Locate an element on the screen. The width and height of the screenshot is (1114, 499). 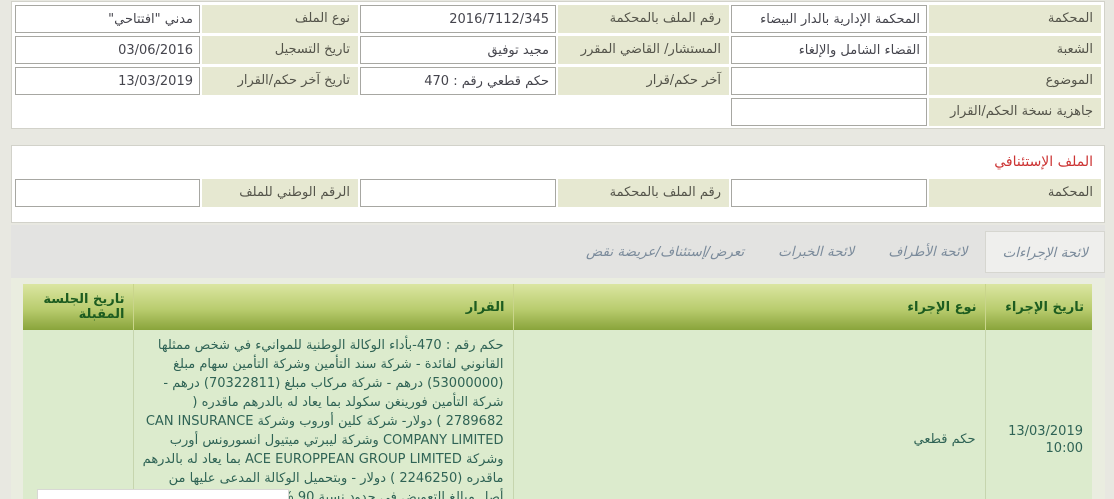
last-judgment-label: آخر حكم/قرار is located at coordinates (643, 81).